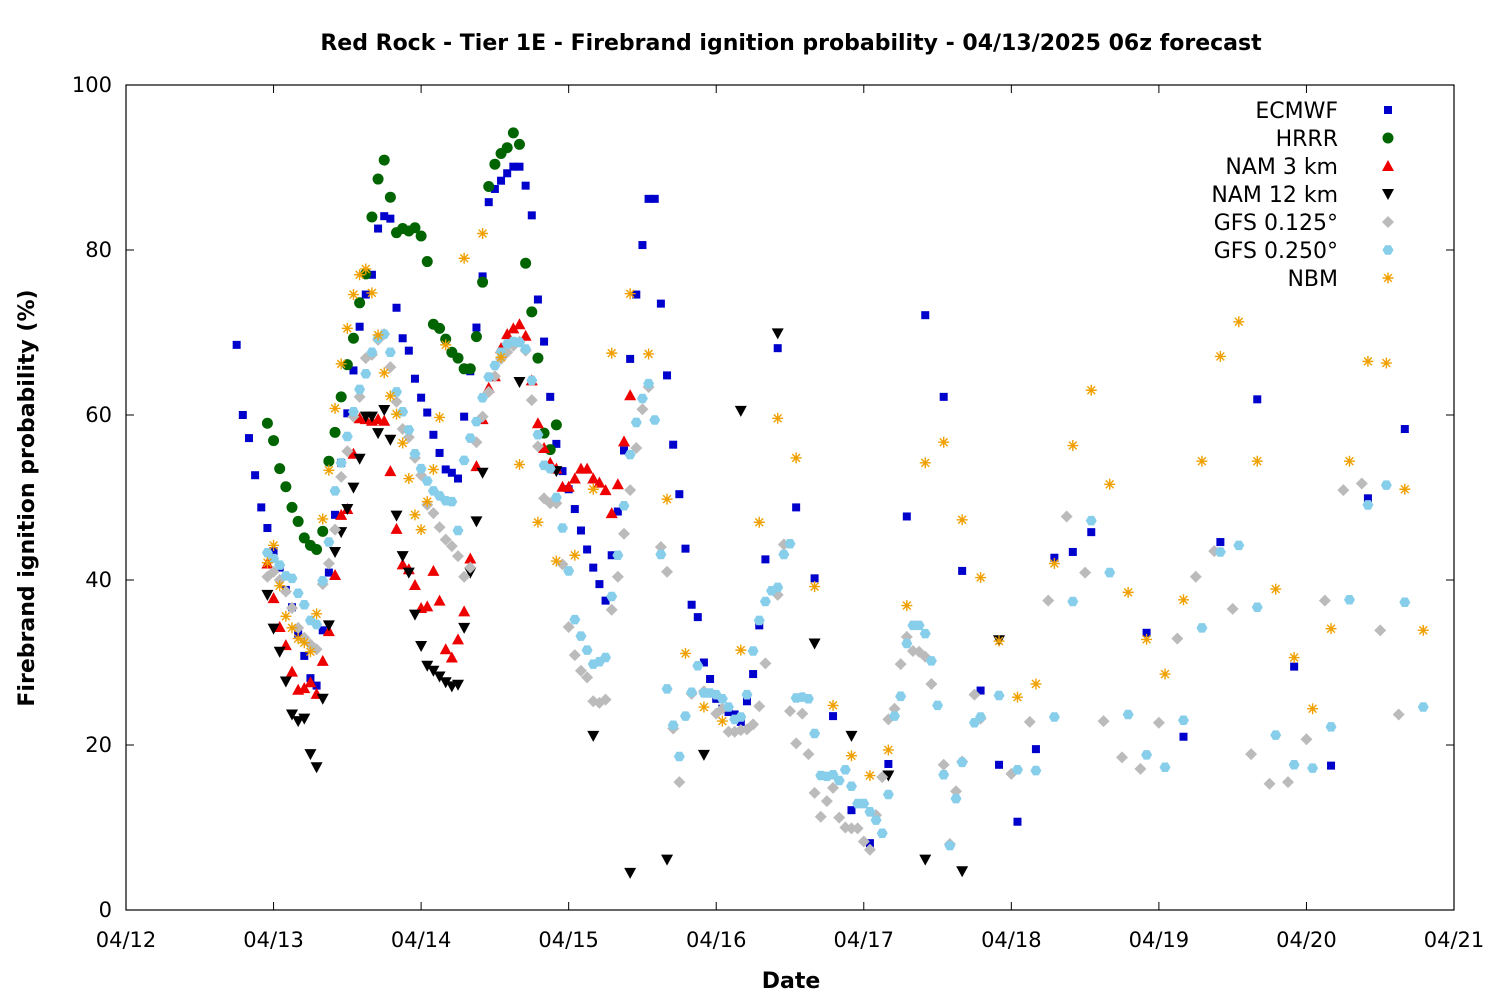  I want to click on legend-label-gfs-0-125: GFS 0.125°, so click(1276, 223).